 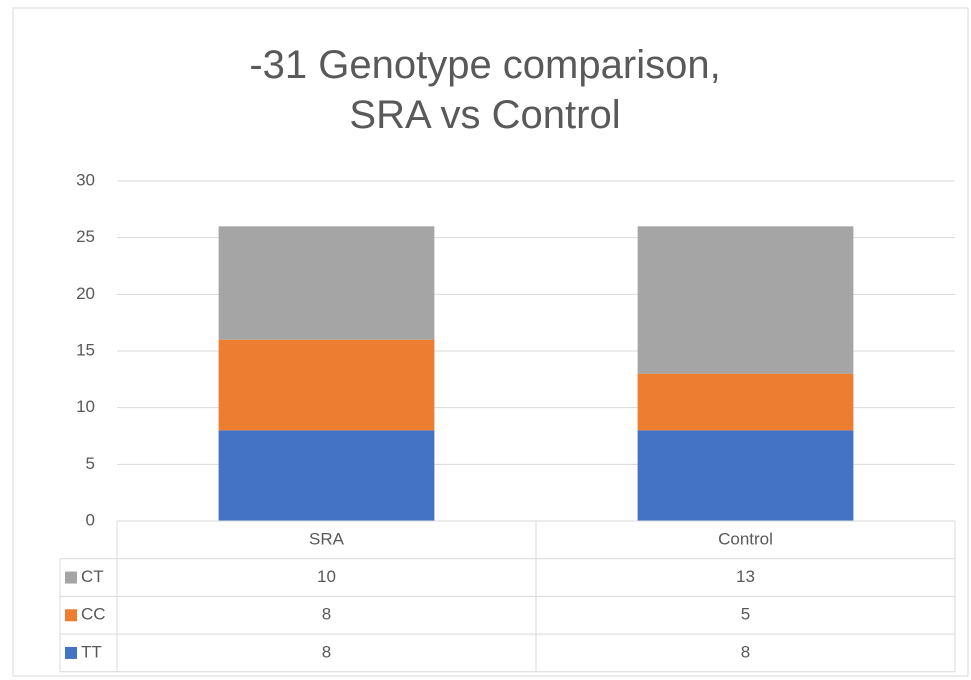 What do you see at coordinates (92, 576) in the screenshot?
I see `legend-label: CT` at bounding box center [92, 576].